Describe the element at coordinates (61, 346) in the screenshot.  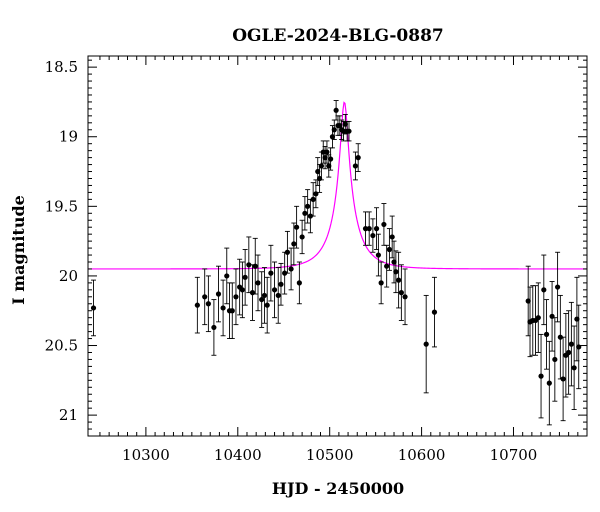
I see `y-tick-label: 20.5` at that location.